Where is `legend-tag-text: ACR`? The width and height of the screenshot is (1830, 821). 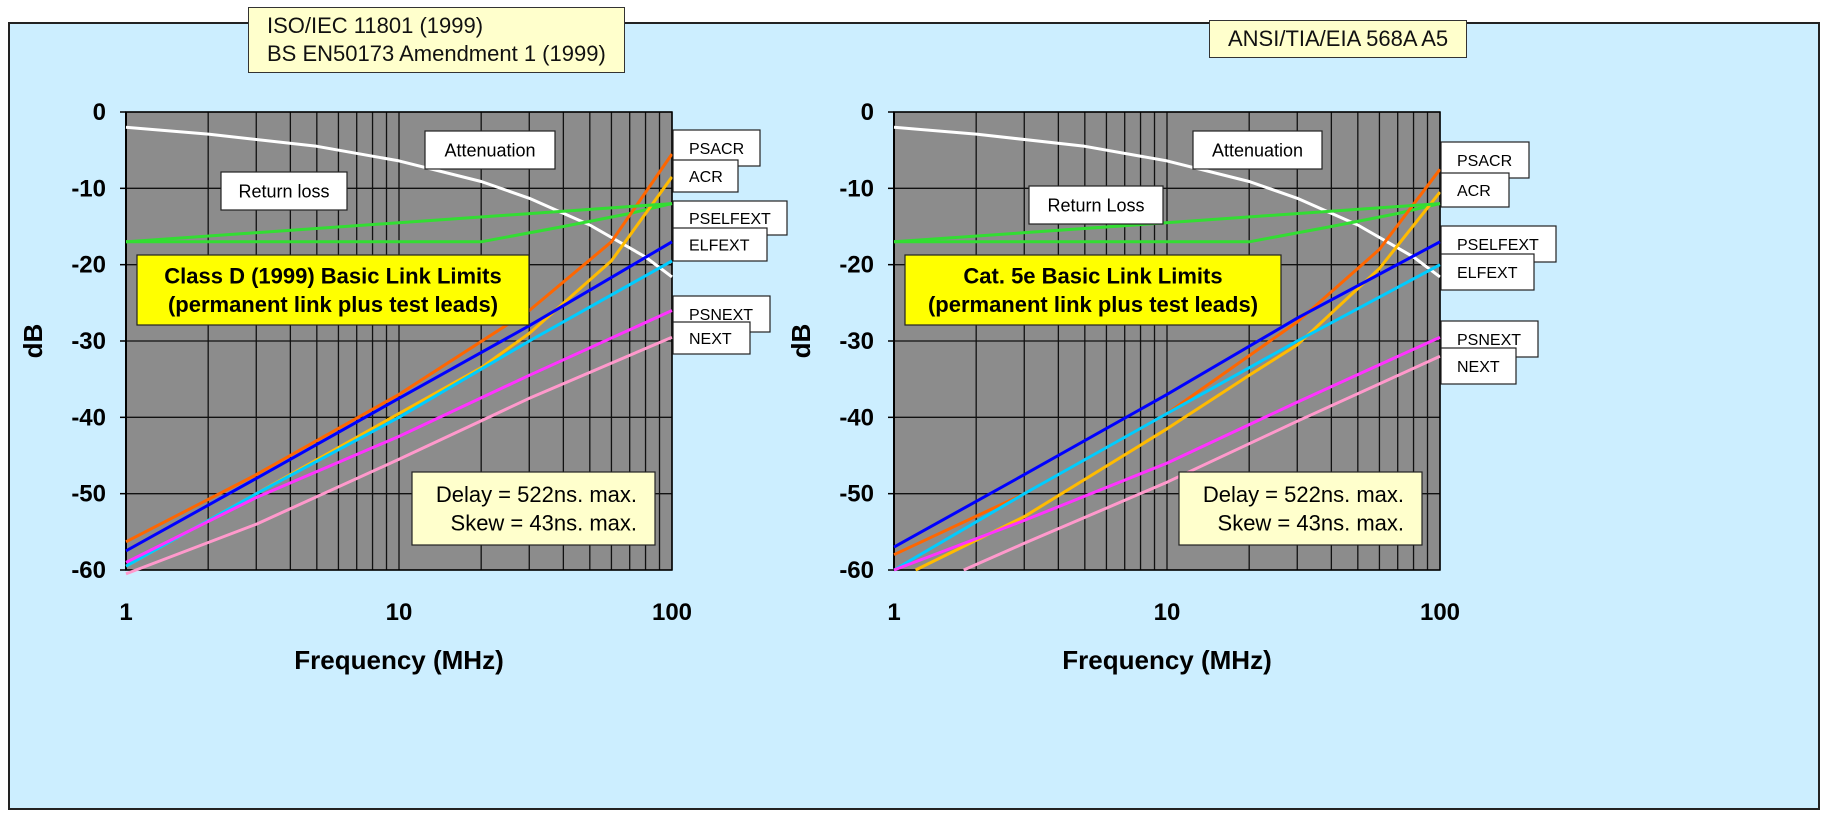 legend-tag-text: ACR is located at coordinates (1474, 191).